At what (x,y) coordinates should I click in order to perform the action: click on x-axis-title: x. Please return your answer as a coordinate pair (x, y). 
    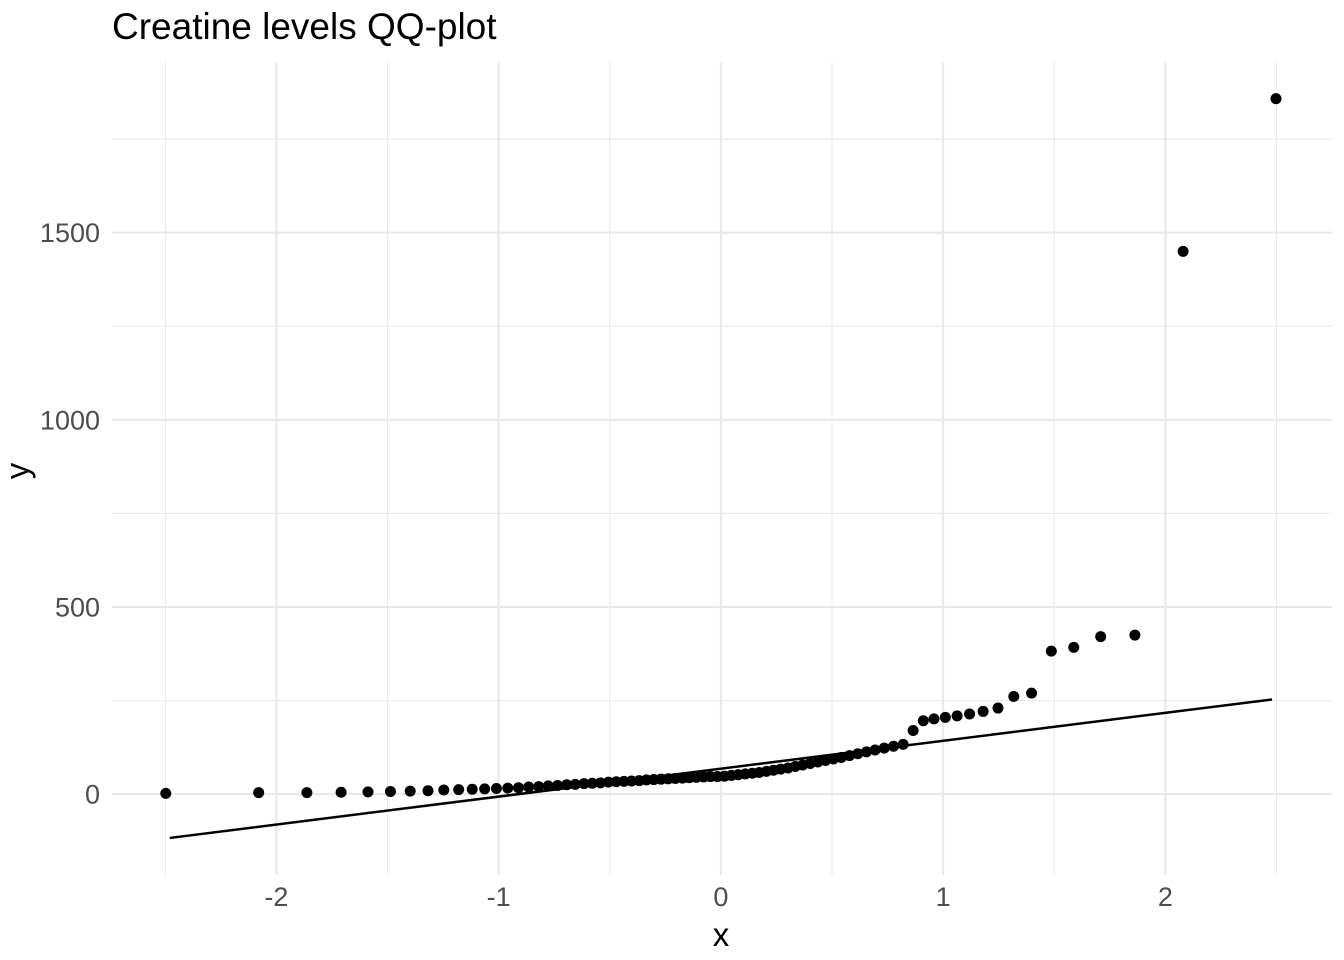
    Looking at the image, I should click on (721, 934).